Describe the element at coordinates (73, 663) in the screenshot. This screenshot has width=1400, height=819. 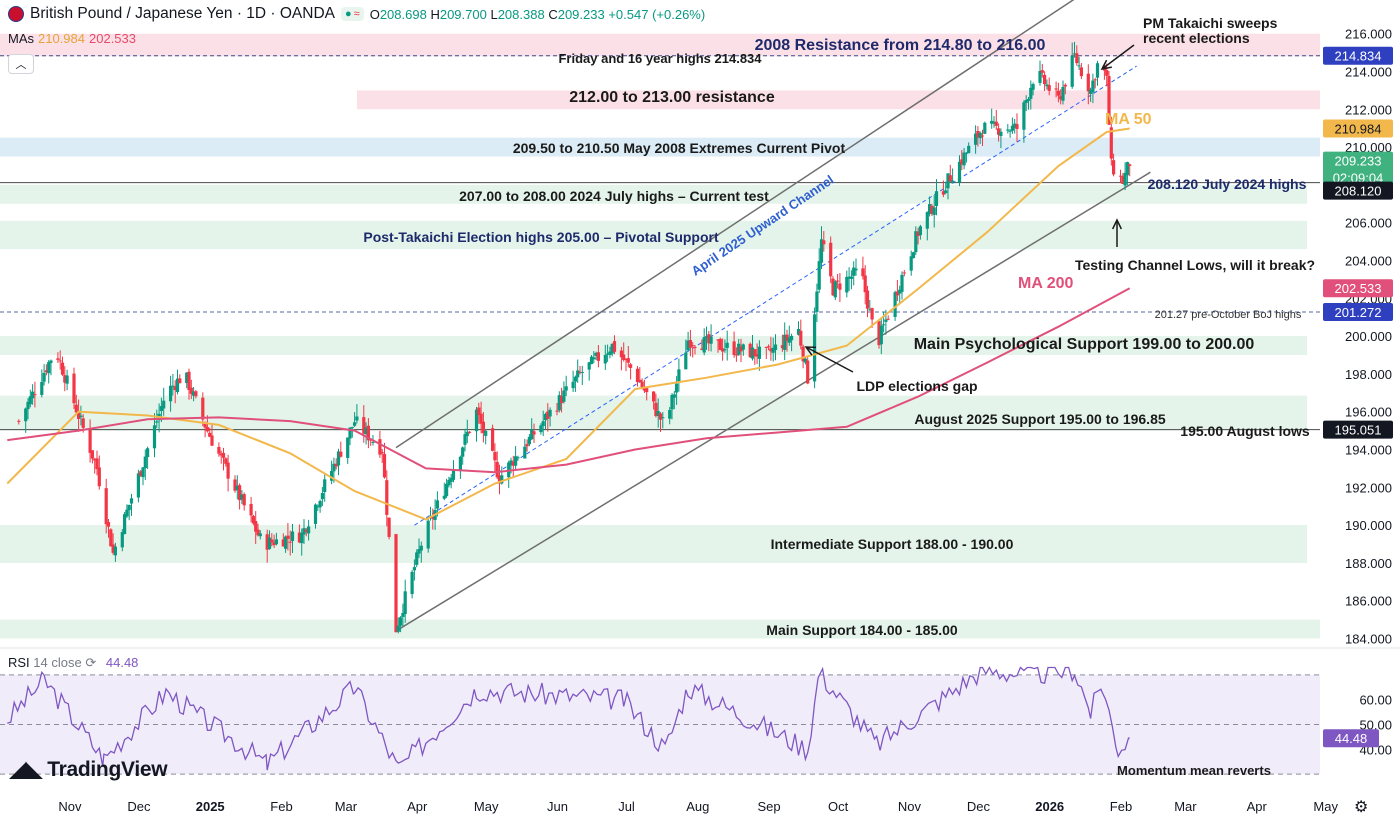
I see `rsi-legend: RSI 14 close ⟳ 44.48` at that location.